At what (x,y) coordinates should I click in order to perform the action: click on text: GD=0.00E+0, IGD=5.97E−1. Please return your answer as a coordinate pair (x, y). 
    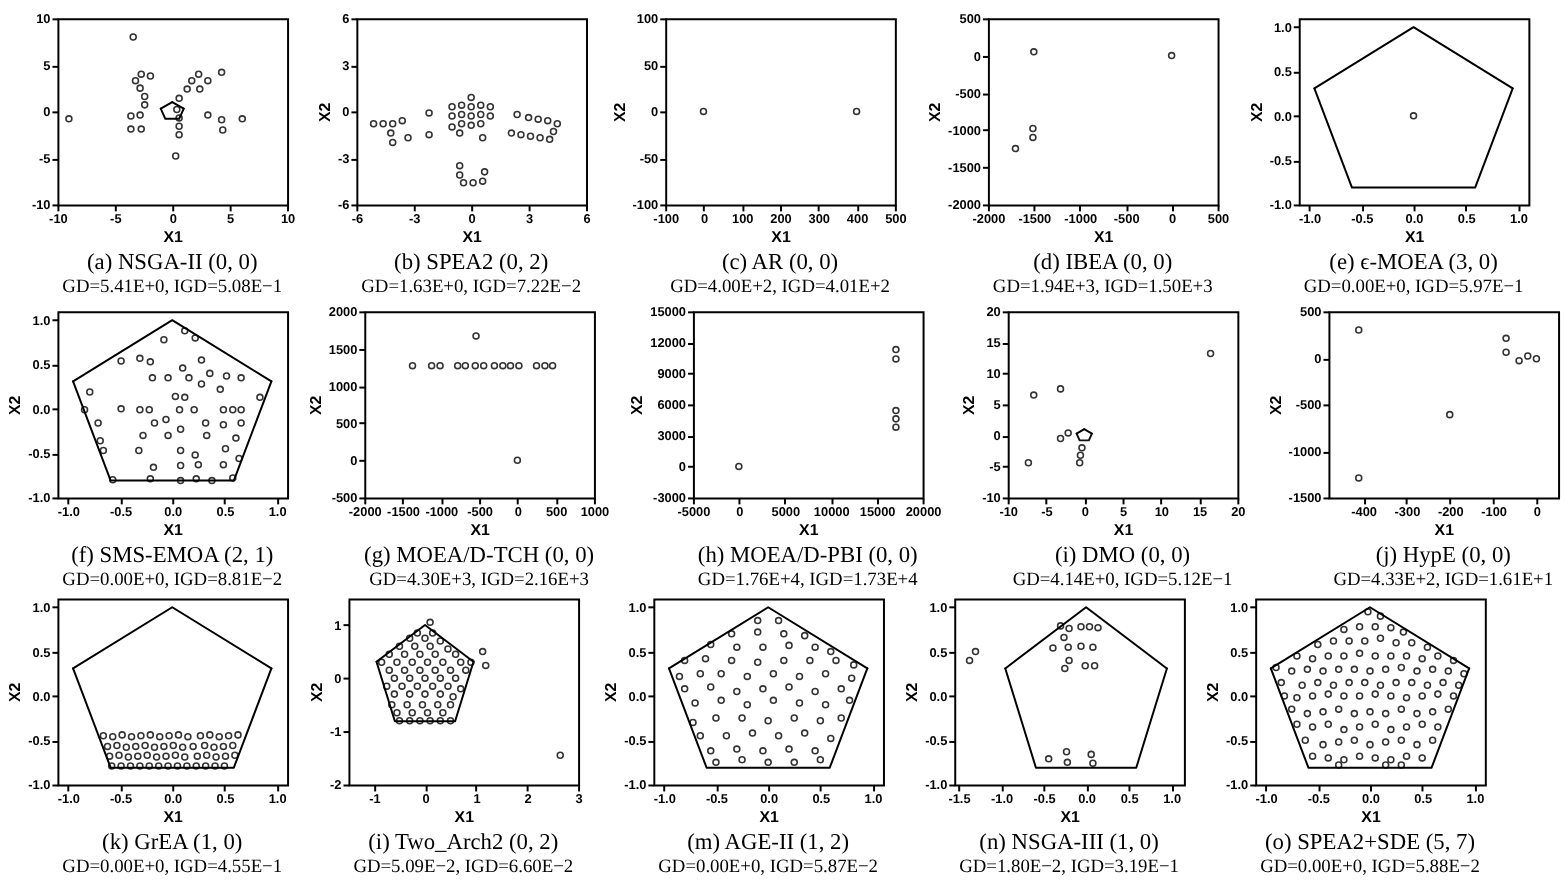
    Looking at the image, I should click on (1414, 287).